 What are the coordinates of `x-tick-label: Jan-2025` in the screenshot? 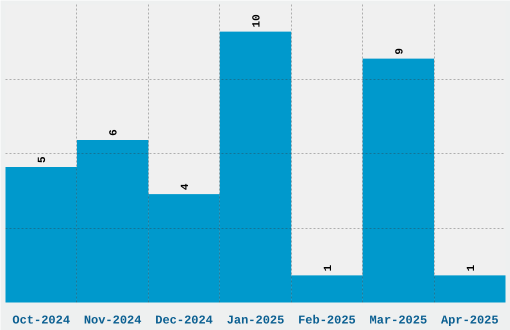 It's located at (255, 321).